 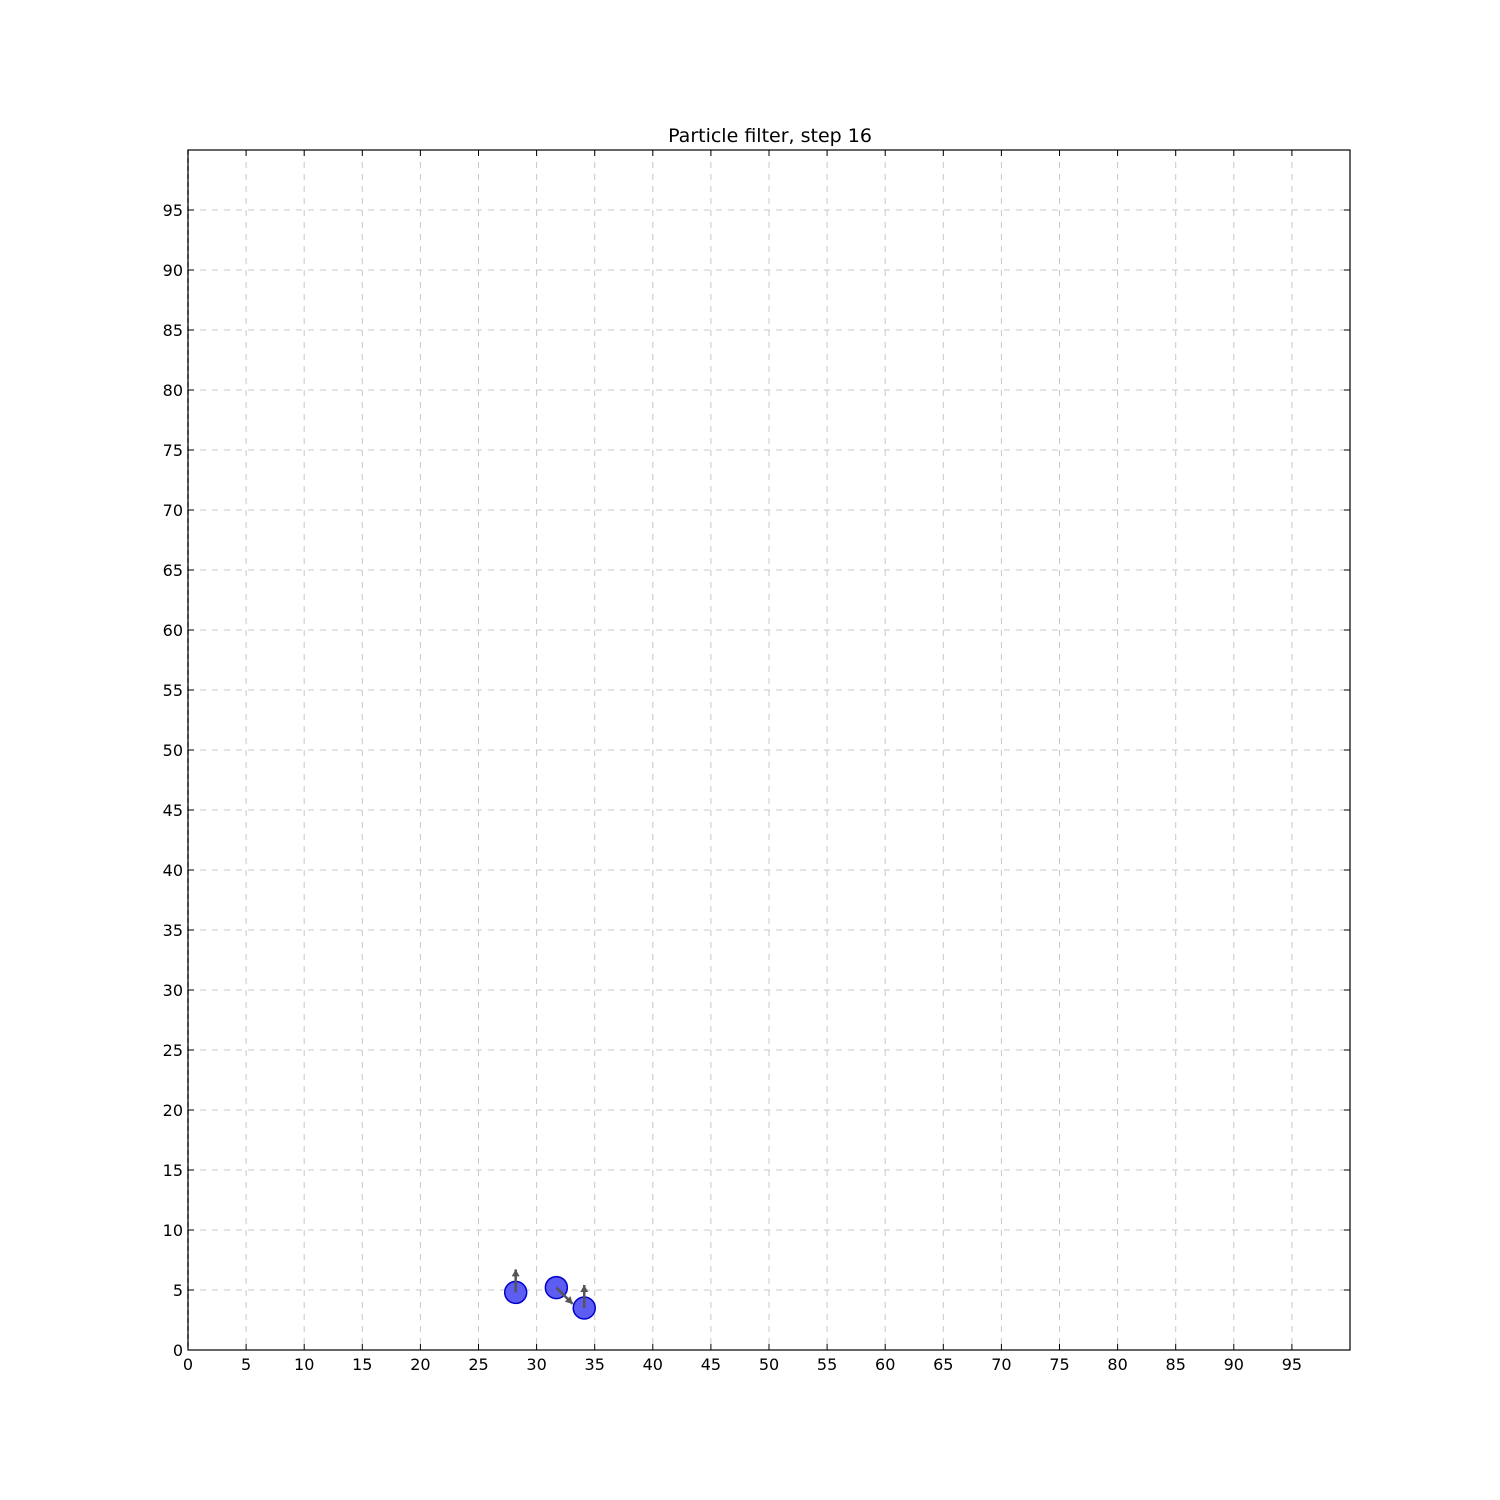 What do you see at coordinates (711, 1364) in the screenshot?
I see `x-tick-label: 45` at bounding box center [711, 1364].